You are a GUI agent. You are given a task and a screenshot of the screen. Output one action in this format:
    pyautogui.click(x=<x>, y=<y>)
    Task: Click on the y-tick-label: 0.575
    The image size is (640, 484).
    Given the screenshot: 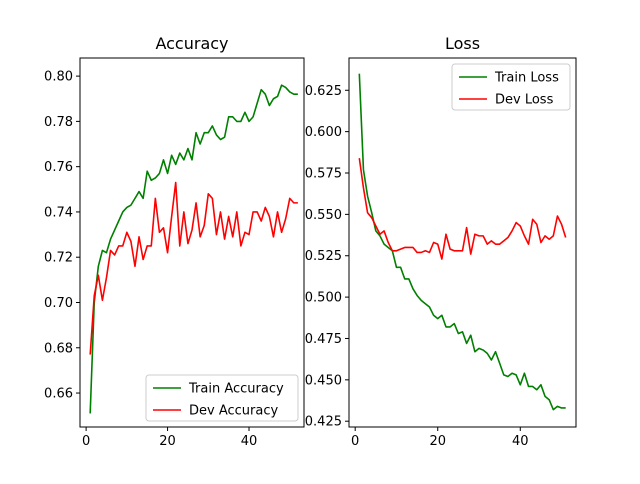 What is the action you would take?
    pyautogui.click(x=323, y=174)
    